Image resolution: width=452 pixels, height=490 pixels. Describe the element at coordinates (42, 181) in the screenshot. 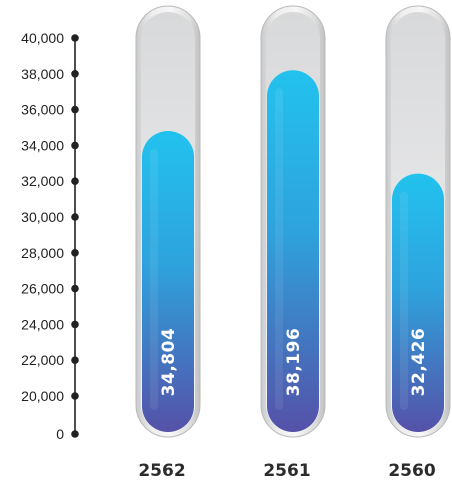

I see `y-tick-label: 32,000` at that location.